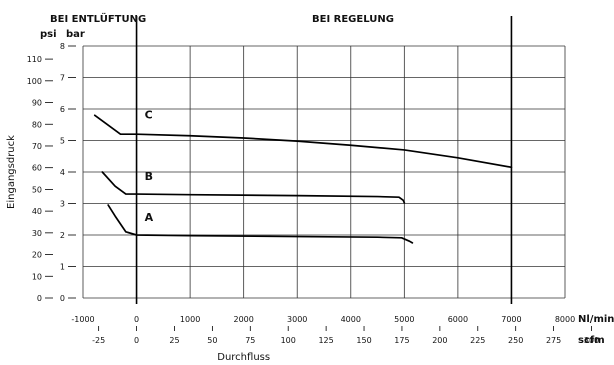 This screenshot has width=614, height=365. What do you see at coordinates (136, 340) in the screenshot?
I see `x-tick-scfm: 0` at bounding box center [136, 340].